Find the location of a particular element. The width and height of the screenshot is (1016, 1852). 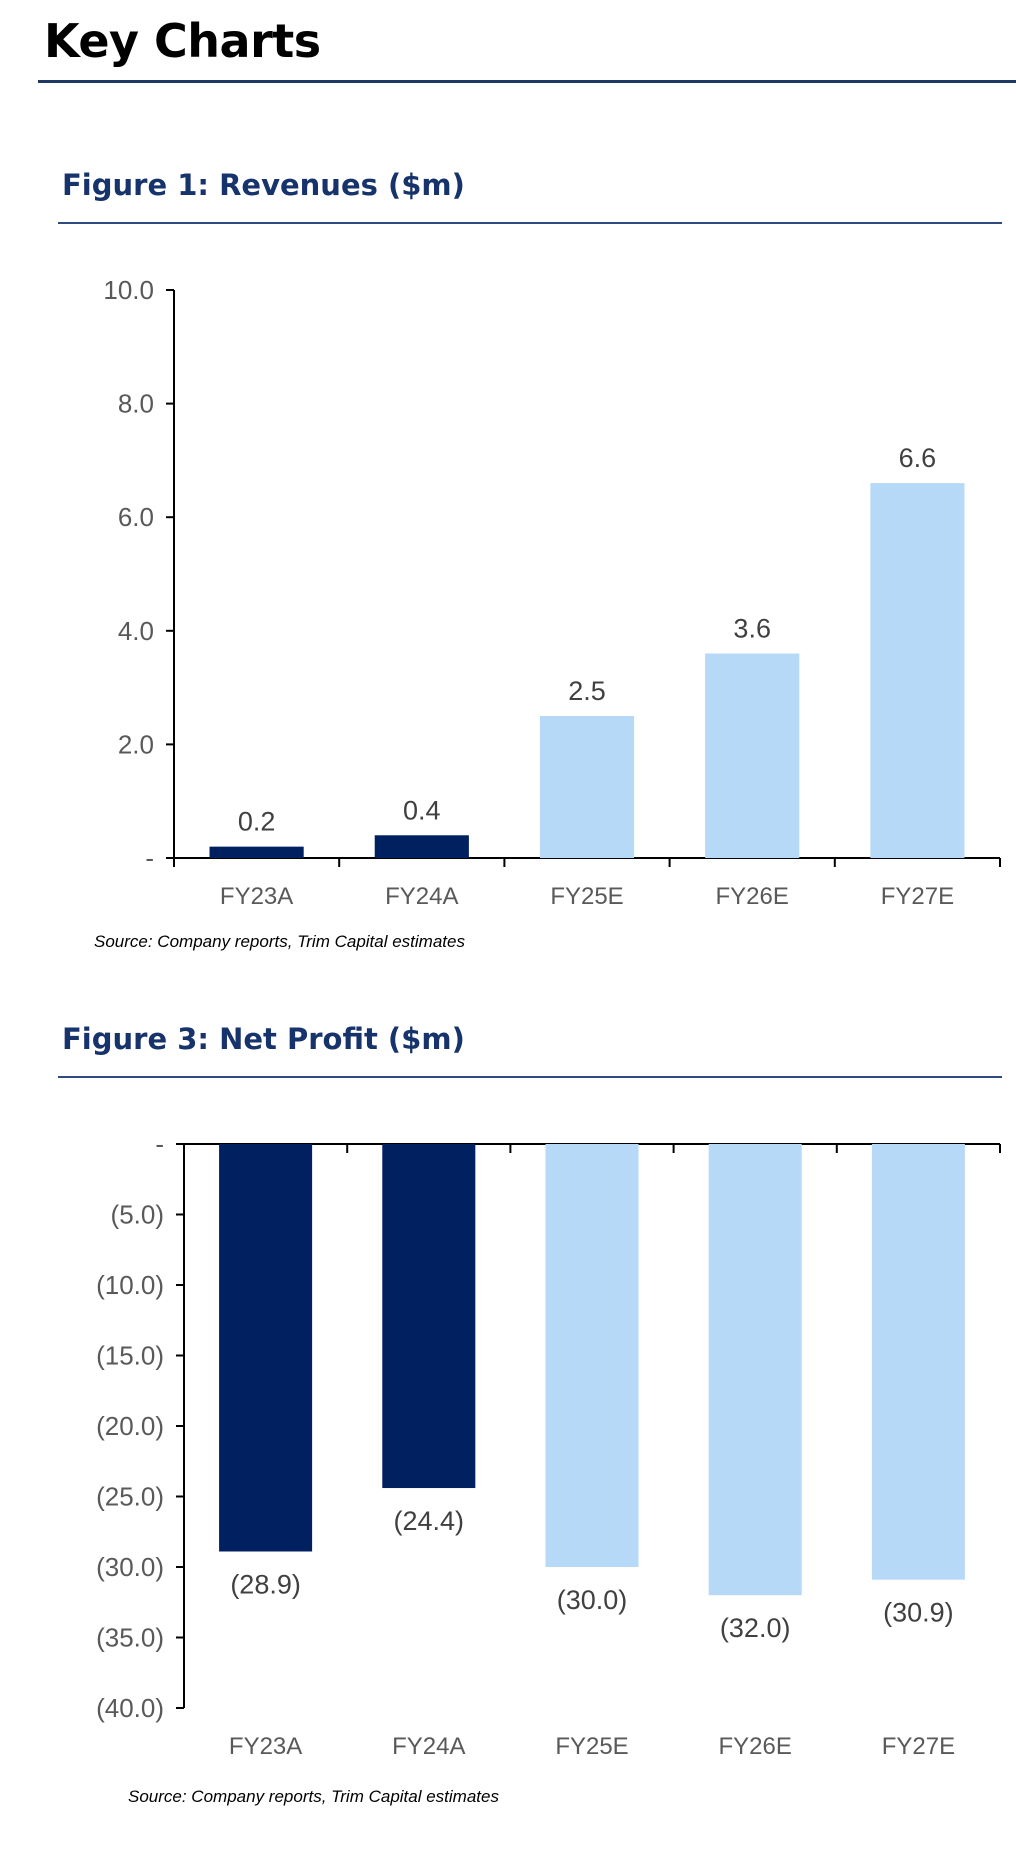

y-tick-label: (15.0) is located at coordinates (130, 1356).